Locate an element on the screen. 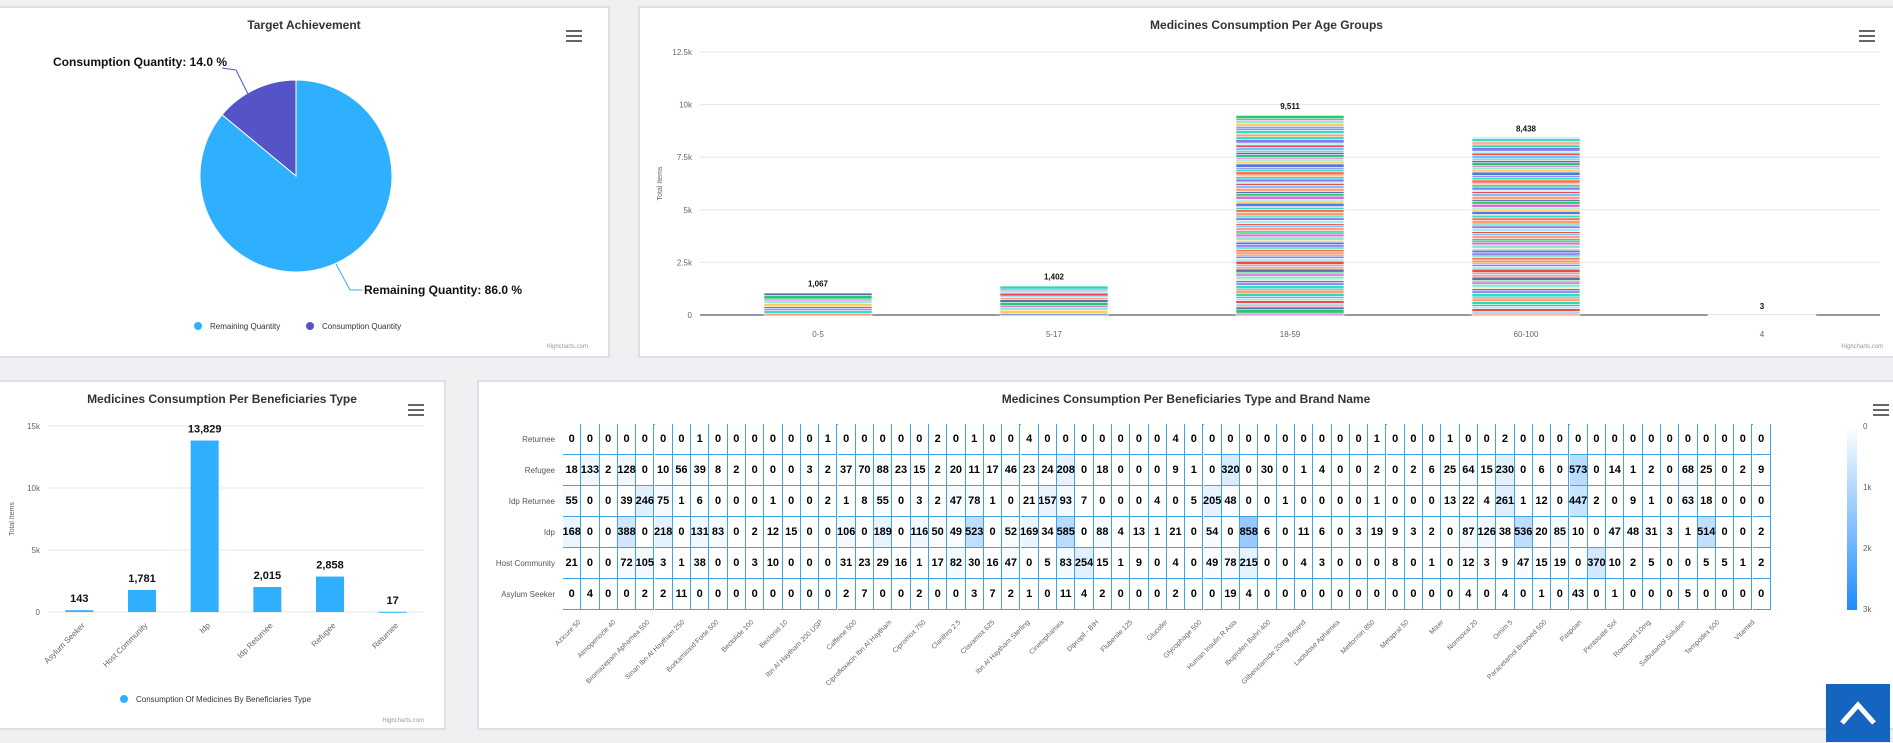  heatmap-cell: 10 is located at coordinates (1578, 532).